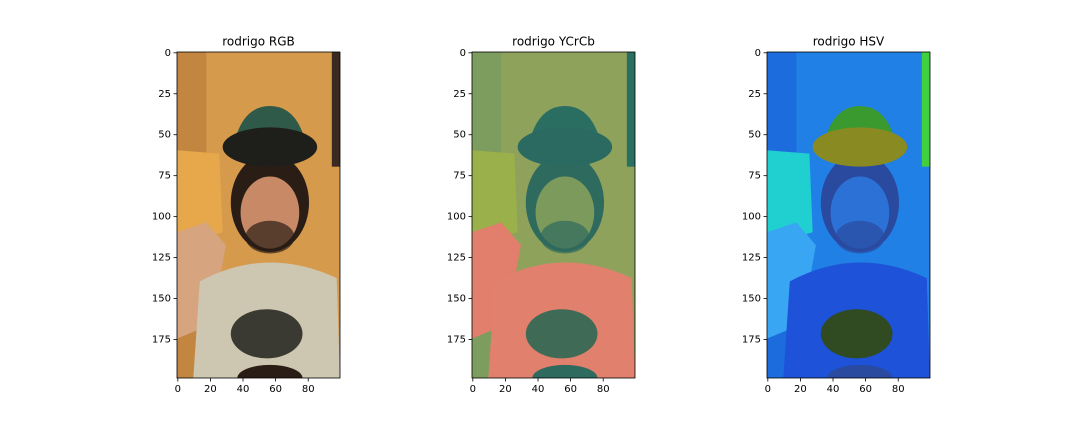  What do you see at coordinates (553, 42) in the screenshot?
I see `subplot-title: rodrigo YCrCb` at bounding box center [553, 42].